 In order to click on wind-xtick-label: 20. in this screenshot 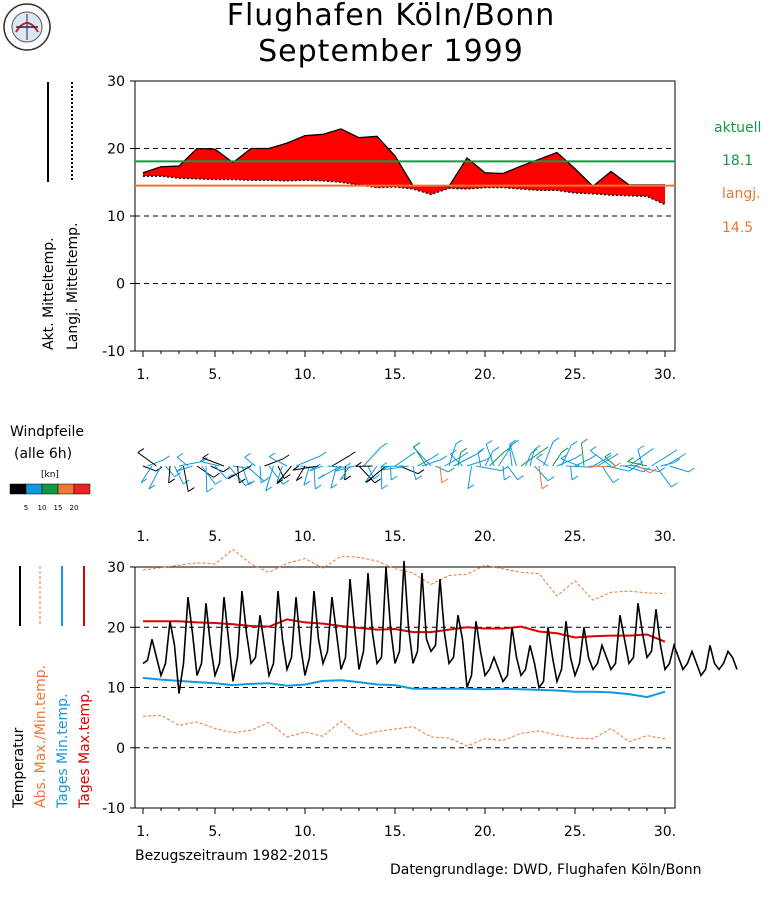, I will do `click(485, 537)`.